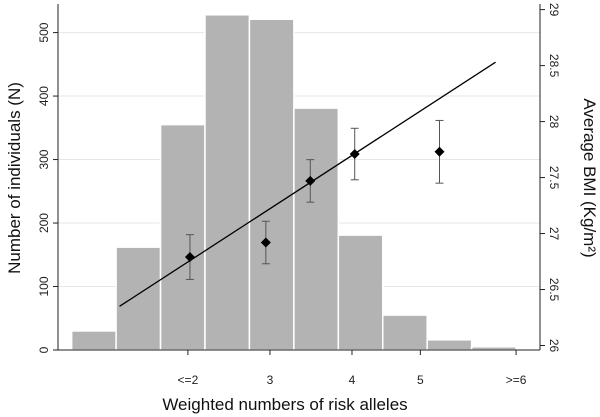 The image size is (600, 417). What do you see at coordinates (554, 346) in the screenshot?
I see `y-right-tick-label: 26` at bounding box center [554, 346].